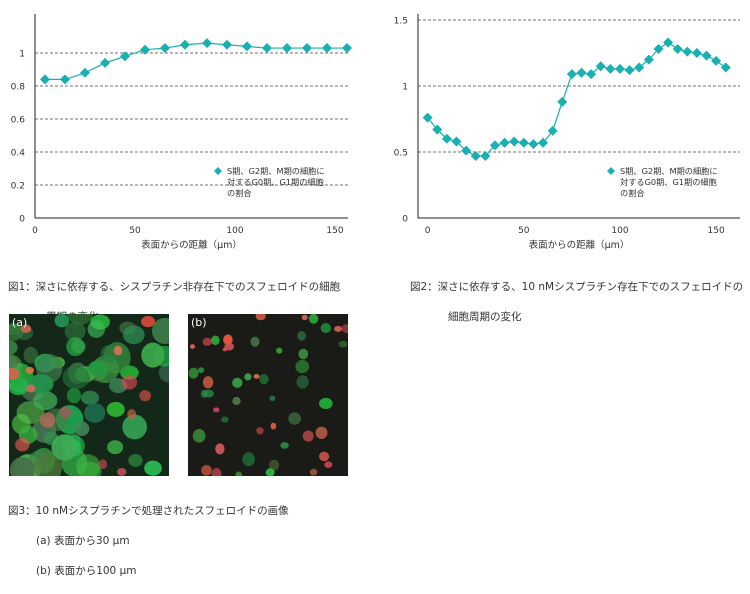 Image resolution: width=750 pixels, height=594 pixels. What do you see at coordinates (22, 55) in the screenshot?
I see `y-tick-label: 1` at bounding box center [22, 55].